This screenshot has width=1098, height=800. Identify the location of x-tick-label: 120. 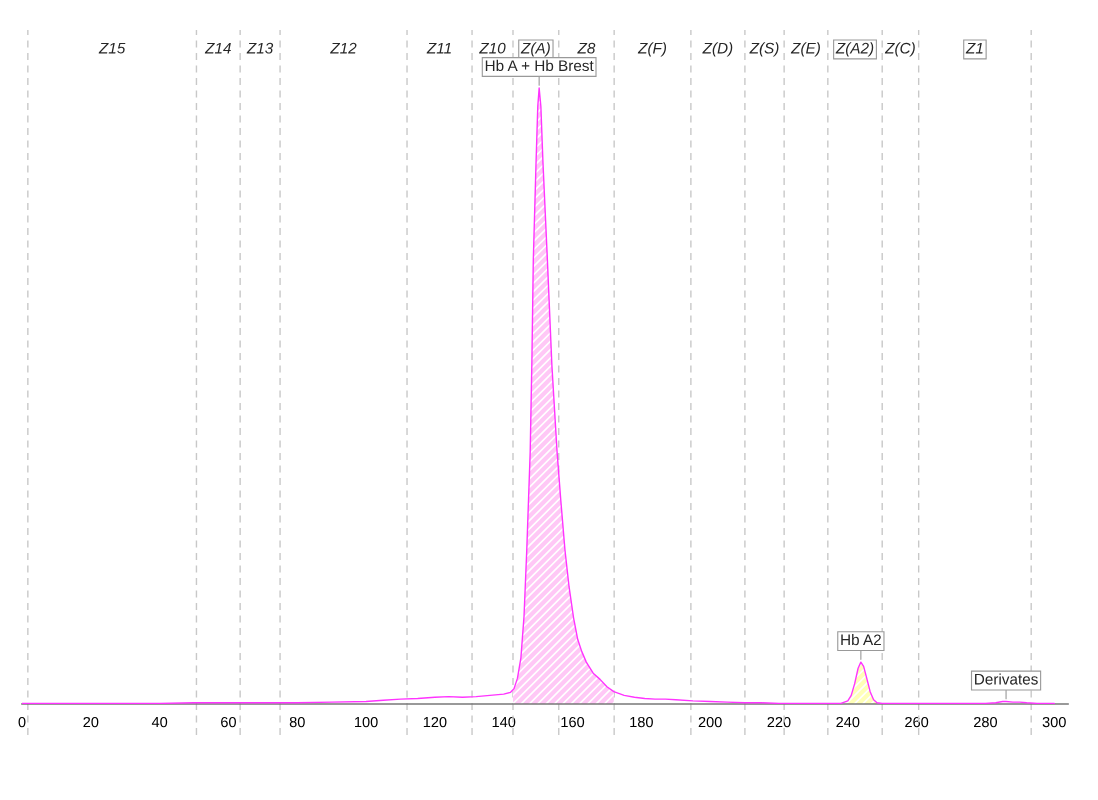
(435, 722).